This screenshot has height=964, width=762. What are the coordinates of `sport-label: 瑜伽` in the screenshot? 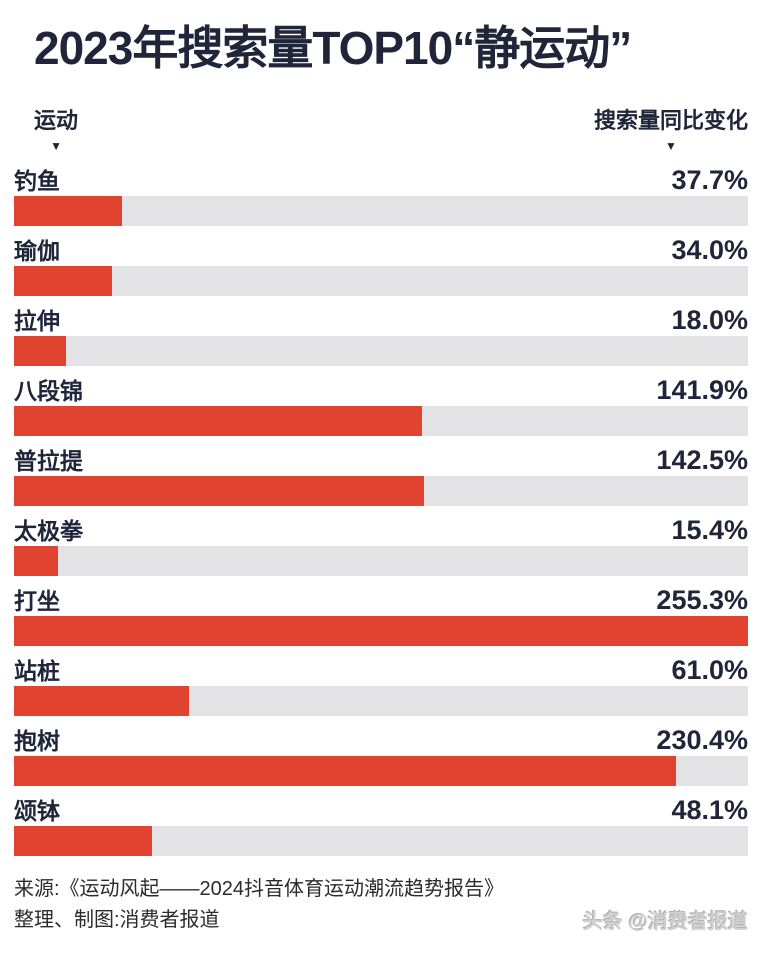 It's located at (37, 250).